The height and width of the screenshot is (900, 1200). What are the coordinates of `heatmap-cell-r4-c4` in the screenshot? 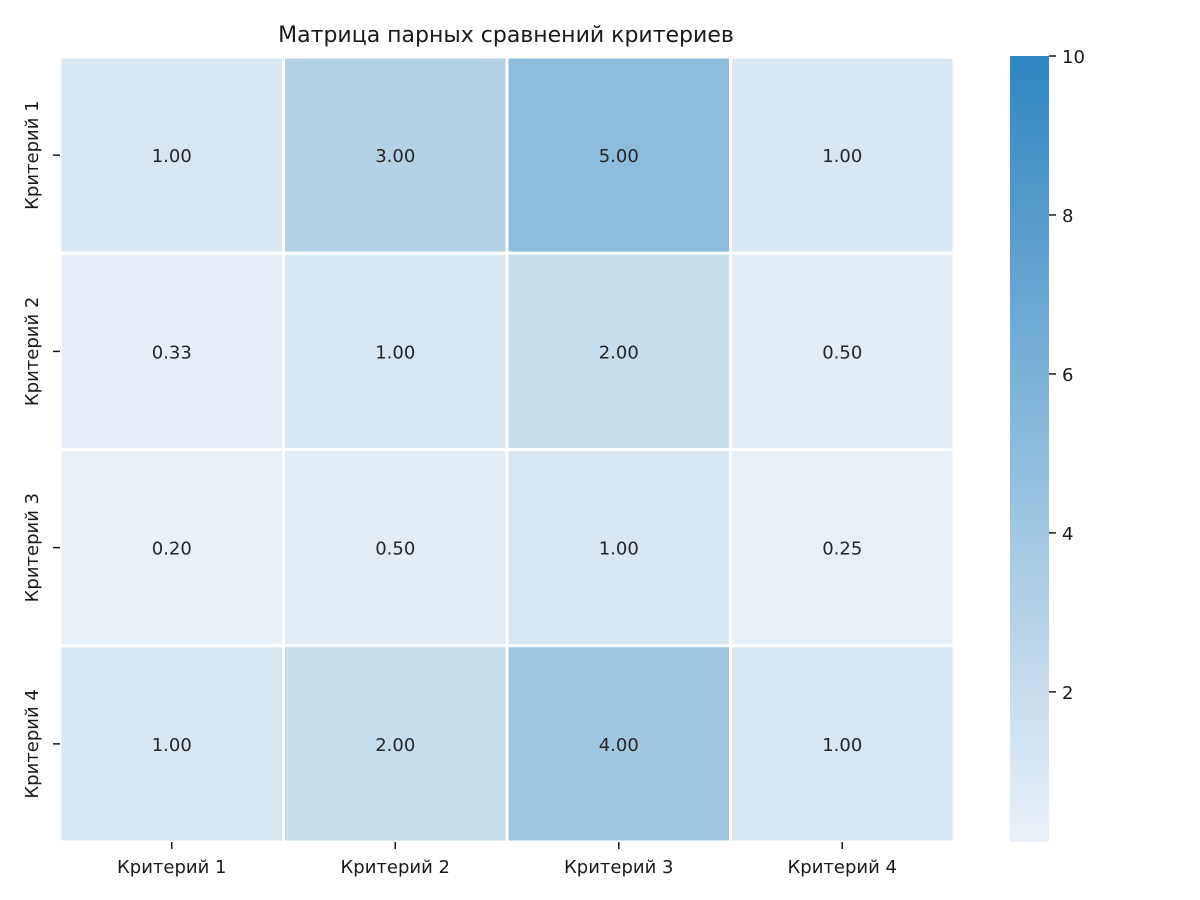 It's located at (842, 744).